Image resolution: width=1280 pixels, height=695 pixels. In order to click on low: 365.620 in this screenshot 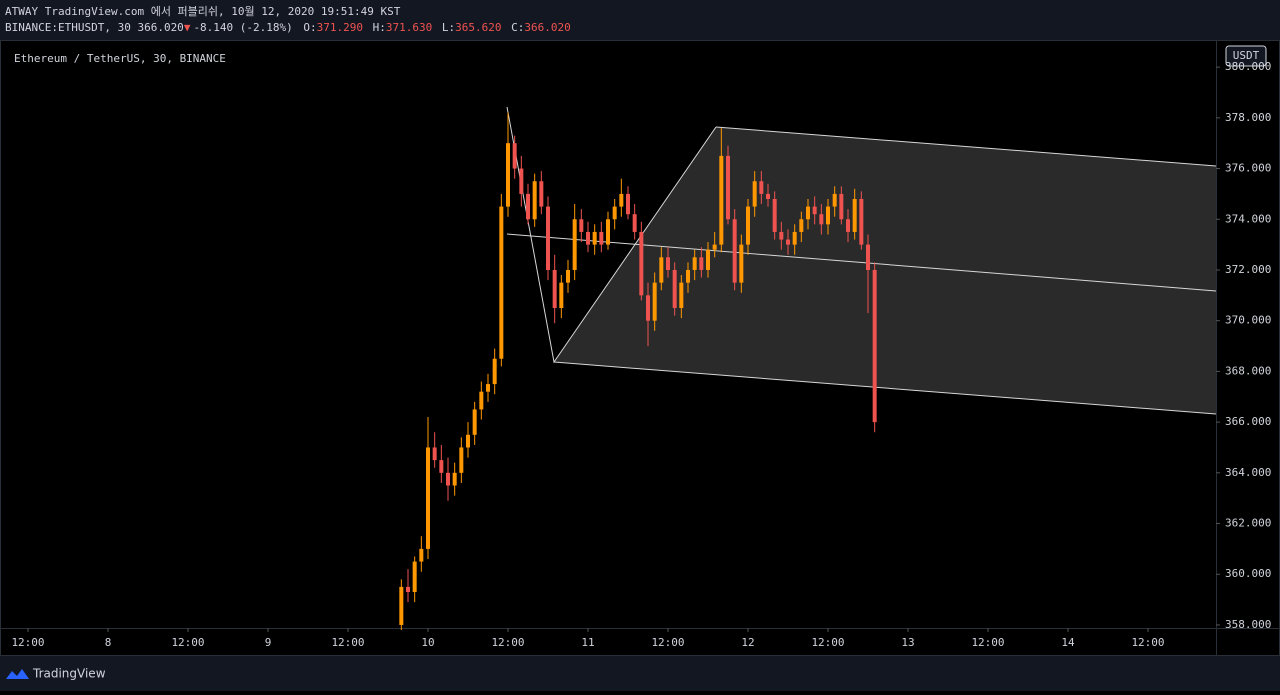, I will do `click(478, 27)`.